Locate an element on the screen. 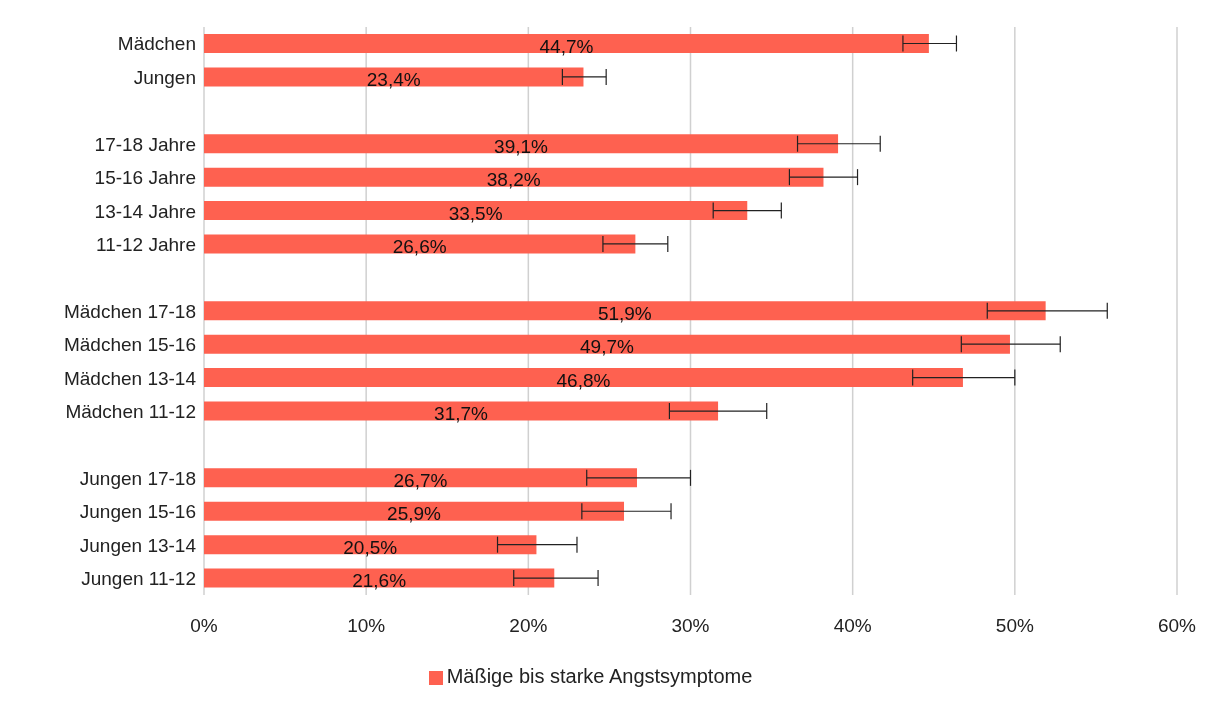  data-label: 49,7% is located at coordinates (607, 347).